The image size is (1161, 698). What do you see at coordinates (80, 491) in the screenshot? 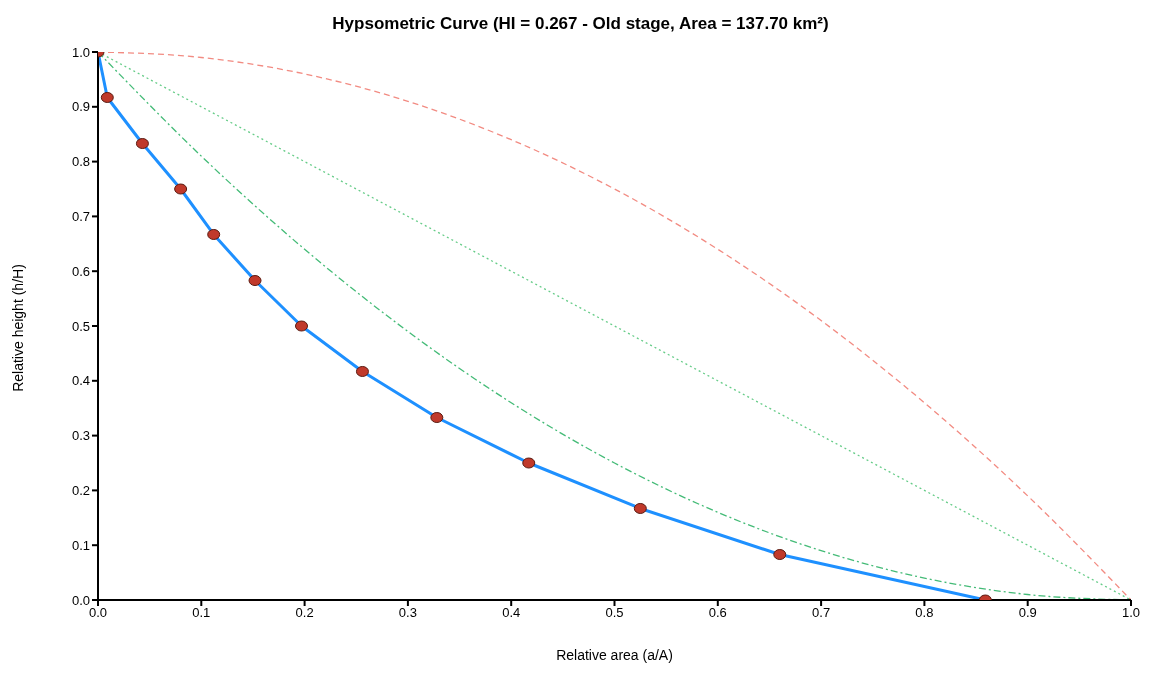
I see `y-tick-label: 0.2` at bounding box center [80, 491].